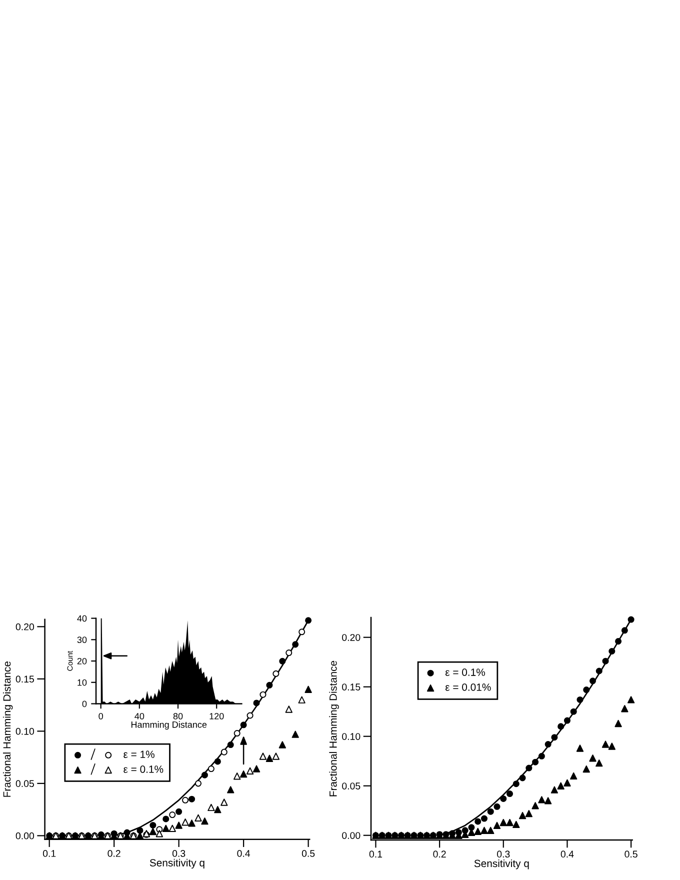 Image resolution: width=680 pixels, height=880 pixels. I want to click on y-tick-label: 30, so click(82, 640).